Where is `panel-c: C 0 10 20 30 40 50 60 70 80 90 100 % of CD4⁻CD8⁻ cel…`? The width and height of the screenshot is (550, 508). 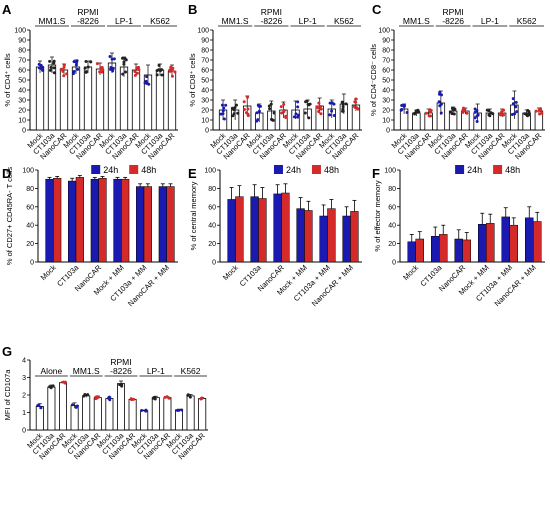 panel-c: C 0 10 20 30 40 50 60 70 80 90 100 % of CD4⁻CD8⁻ cel… is located at coordinates (457, 81).